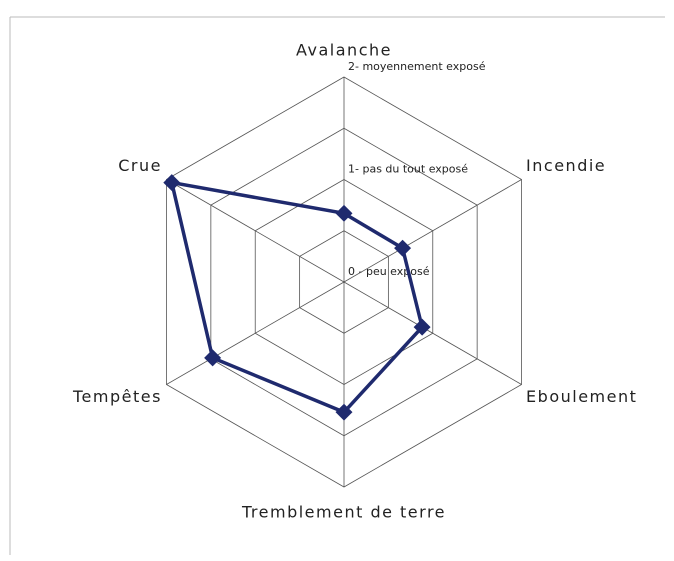 The width and height of the screenshot is (674, 561). What do you see at coordinates (581, 396) in the screenshot?
I see `category-label: Eboulement` at bounding box center [581, 396].